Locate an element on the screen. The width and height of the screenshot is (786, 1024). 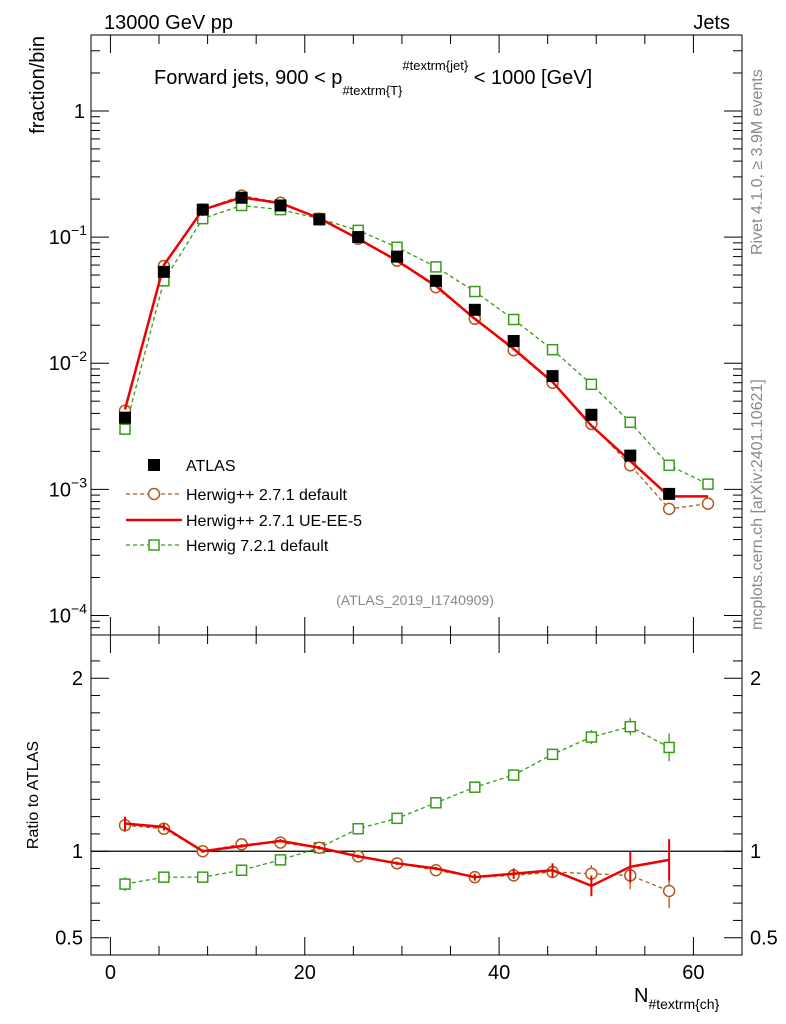
legend-marker-herwigpp-default is located at coordinates (154, 494).